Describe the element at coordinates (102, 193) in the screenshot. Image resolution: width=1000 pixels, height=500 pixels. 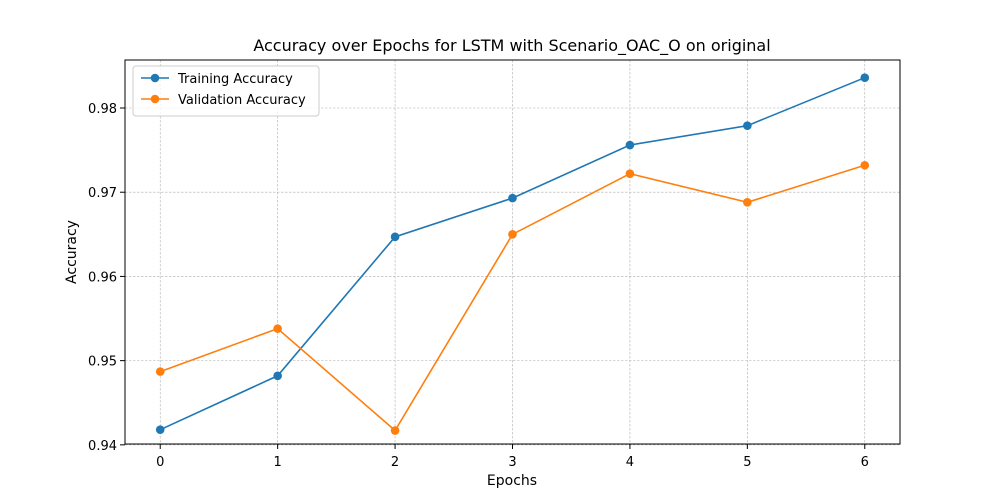
I see `y-tick-label: 0.97` at that location.